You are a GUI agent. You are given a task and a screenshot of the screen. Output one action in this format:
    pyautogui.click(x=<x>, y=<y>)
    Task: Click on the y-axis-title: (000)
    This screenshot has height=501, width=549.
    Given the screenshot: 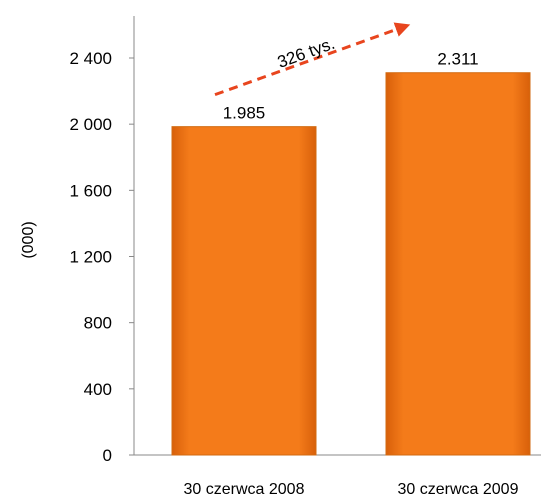 What is the action you would take?
    pyautogui.click(x=28, y=239)
    